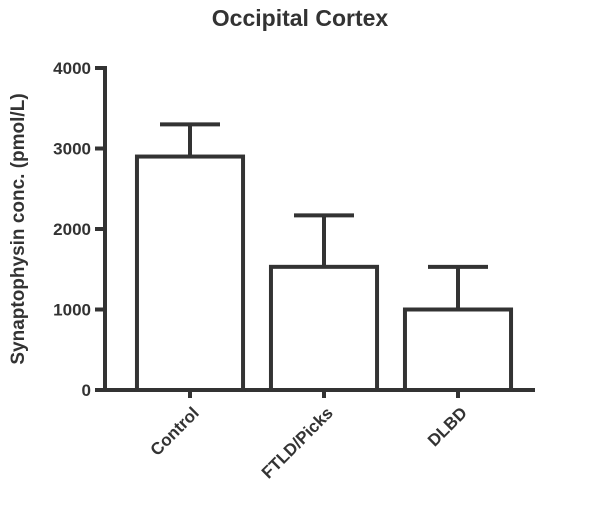  Describe the element at coordinates (297, 442) in the screenshot. I see `x-tick-label: FTLD/Picks` at that location.